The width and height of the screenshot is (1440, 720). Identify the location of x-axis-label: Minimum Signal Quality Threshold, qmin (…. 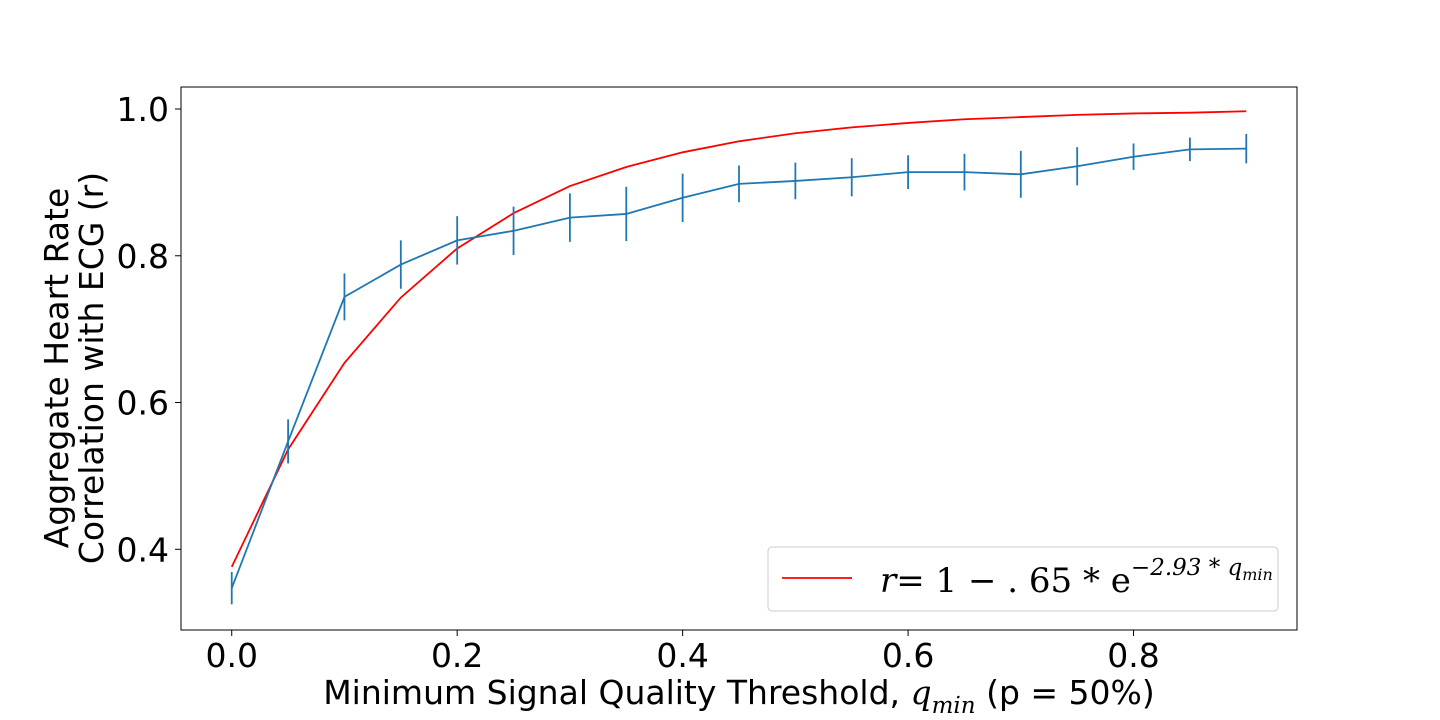
(739, 696).